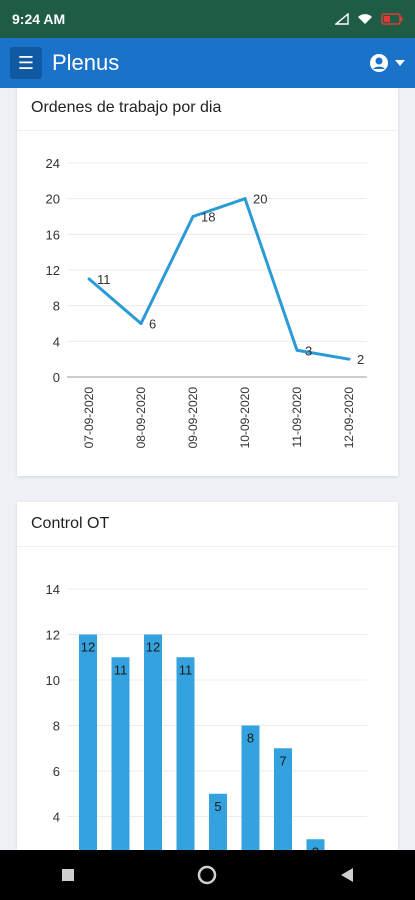 This screenshot has width=415, height=900. What do you see at coordinates (152, 324) in the screenshot?
I see `data-label: 6` at bounding box center [152, 324].